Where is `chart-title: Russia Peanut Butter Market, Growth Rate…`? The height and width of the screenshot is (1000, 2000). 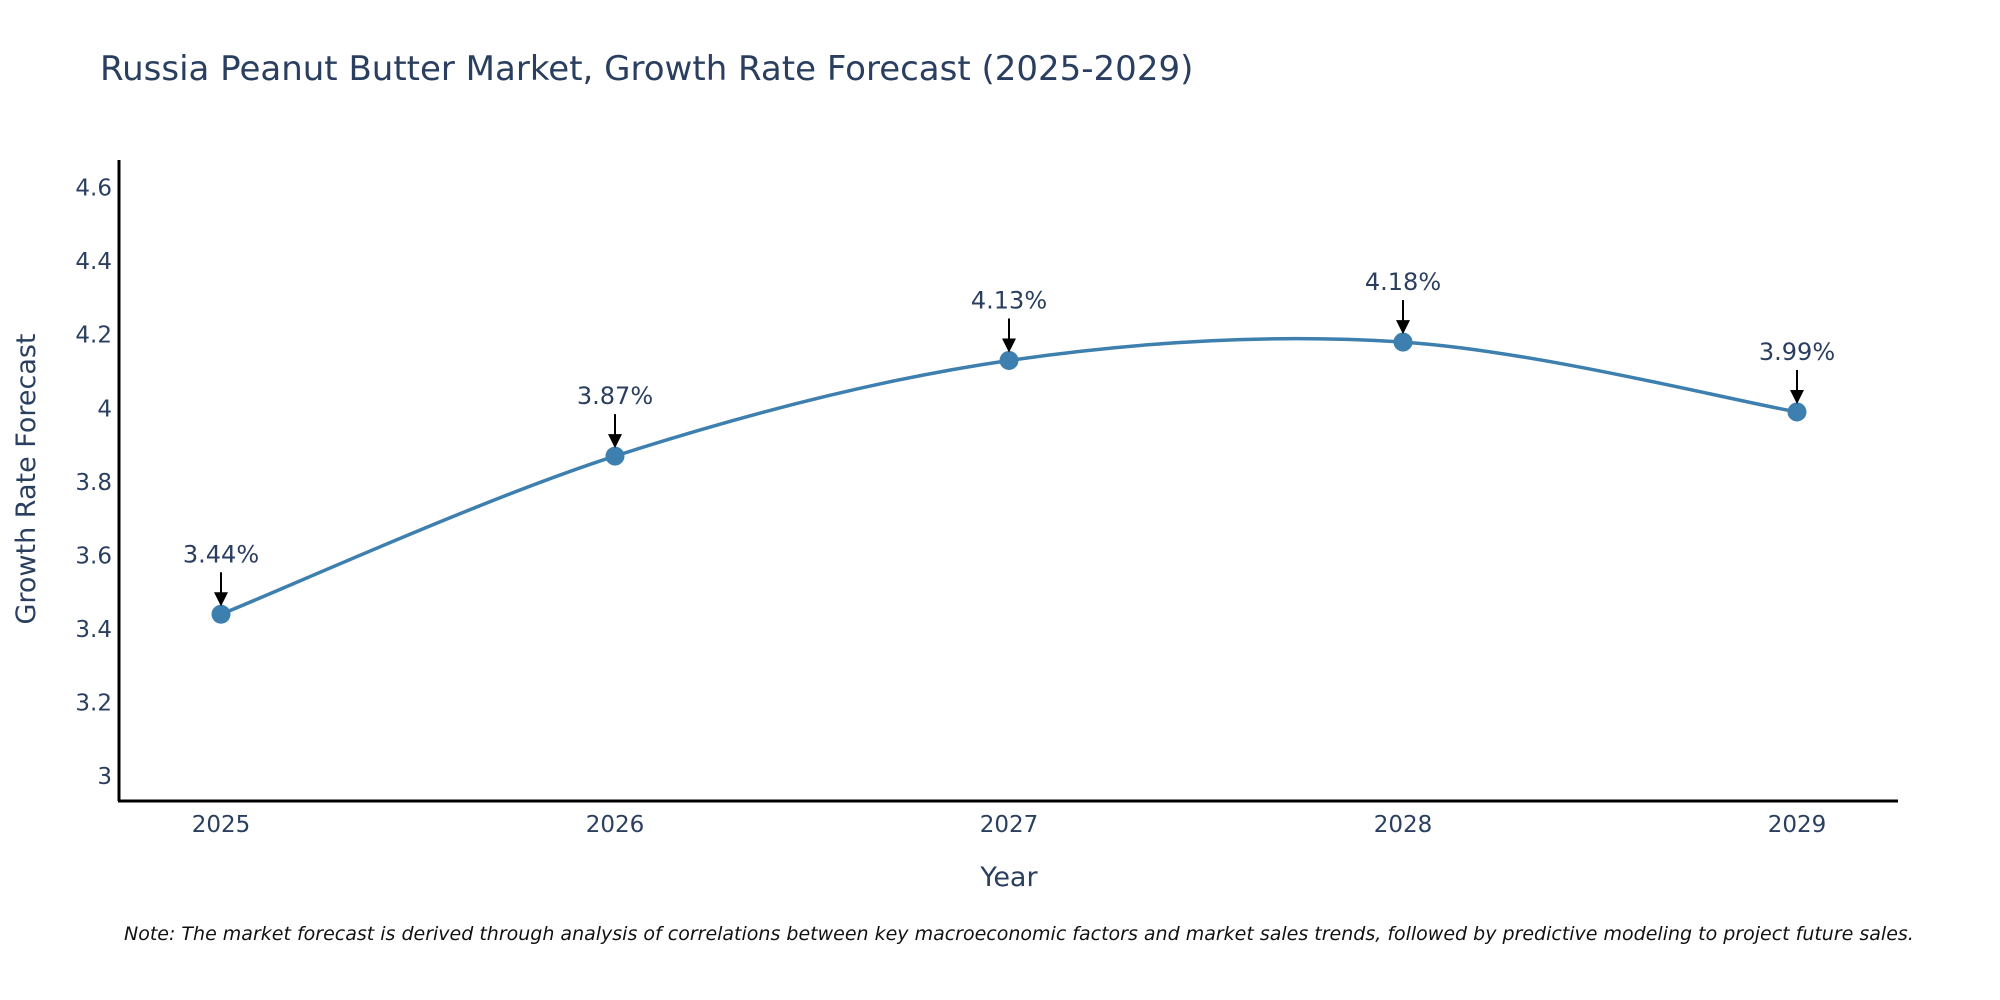 chart-title: Russia Peanut Butter Market, Growth Rate… is located at coordinates (646, 69).